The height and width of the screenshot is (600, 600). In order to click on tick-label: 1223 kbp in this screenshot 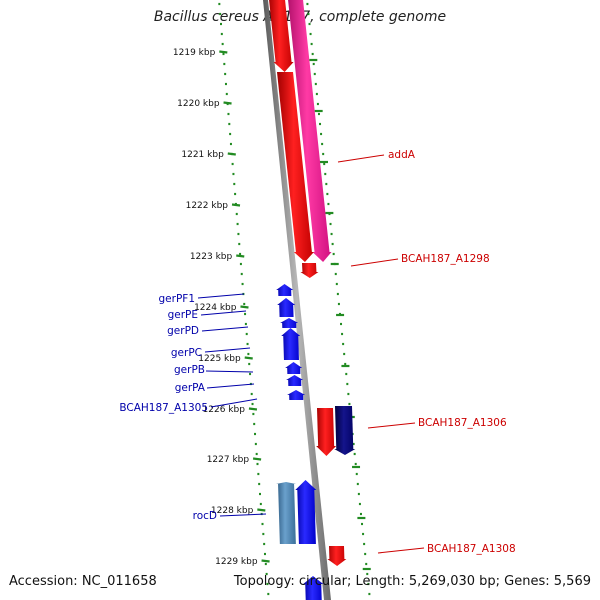, I will do `click(211, 257)`.